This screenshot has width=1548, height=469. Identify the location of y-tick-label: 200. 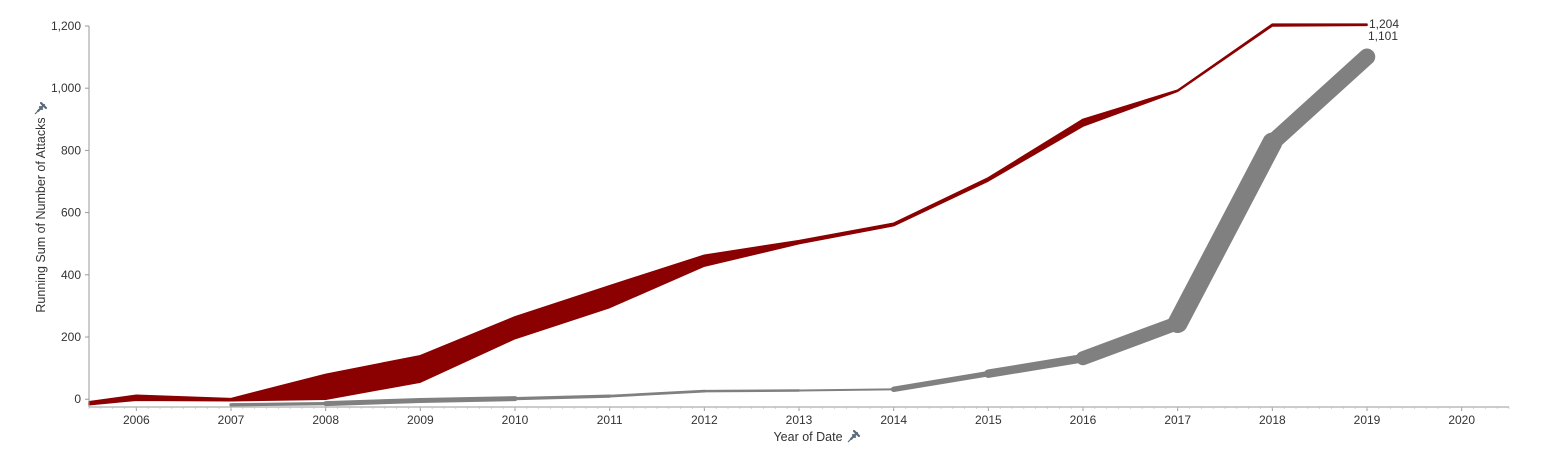
(71, 337).